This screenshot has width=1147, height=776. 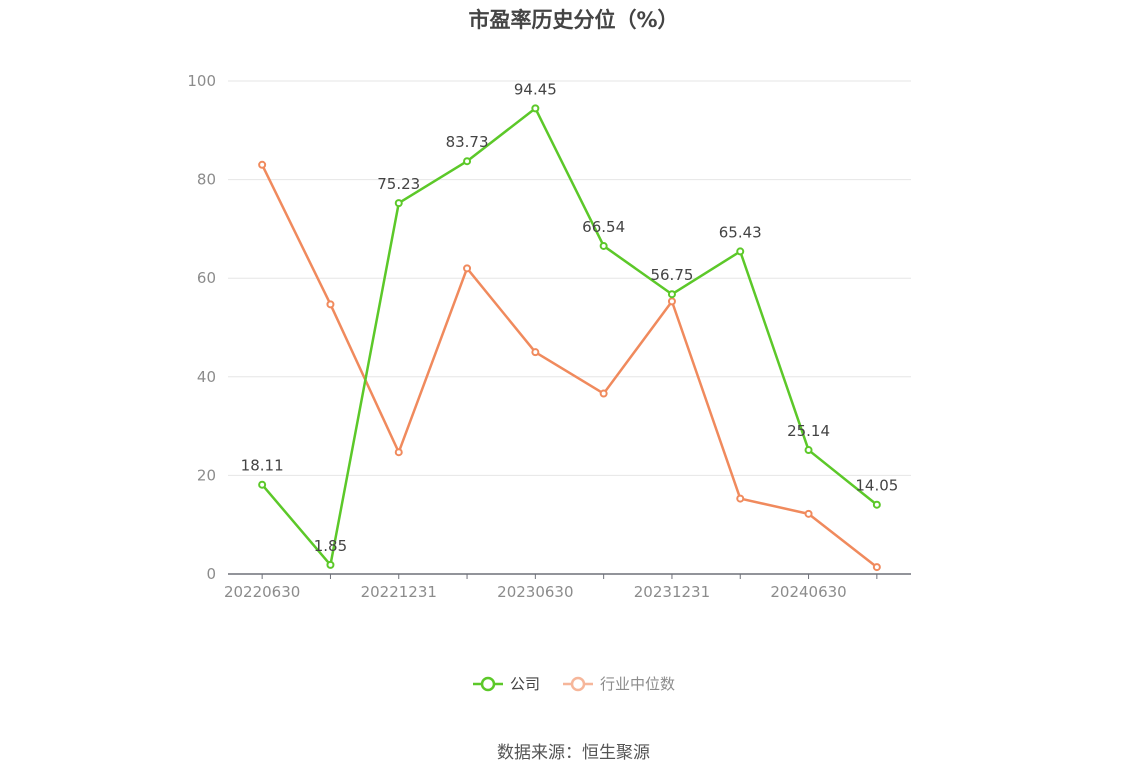 I want to click on y-tick-label-100: 100, so click(x=201, y=81).